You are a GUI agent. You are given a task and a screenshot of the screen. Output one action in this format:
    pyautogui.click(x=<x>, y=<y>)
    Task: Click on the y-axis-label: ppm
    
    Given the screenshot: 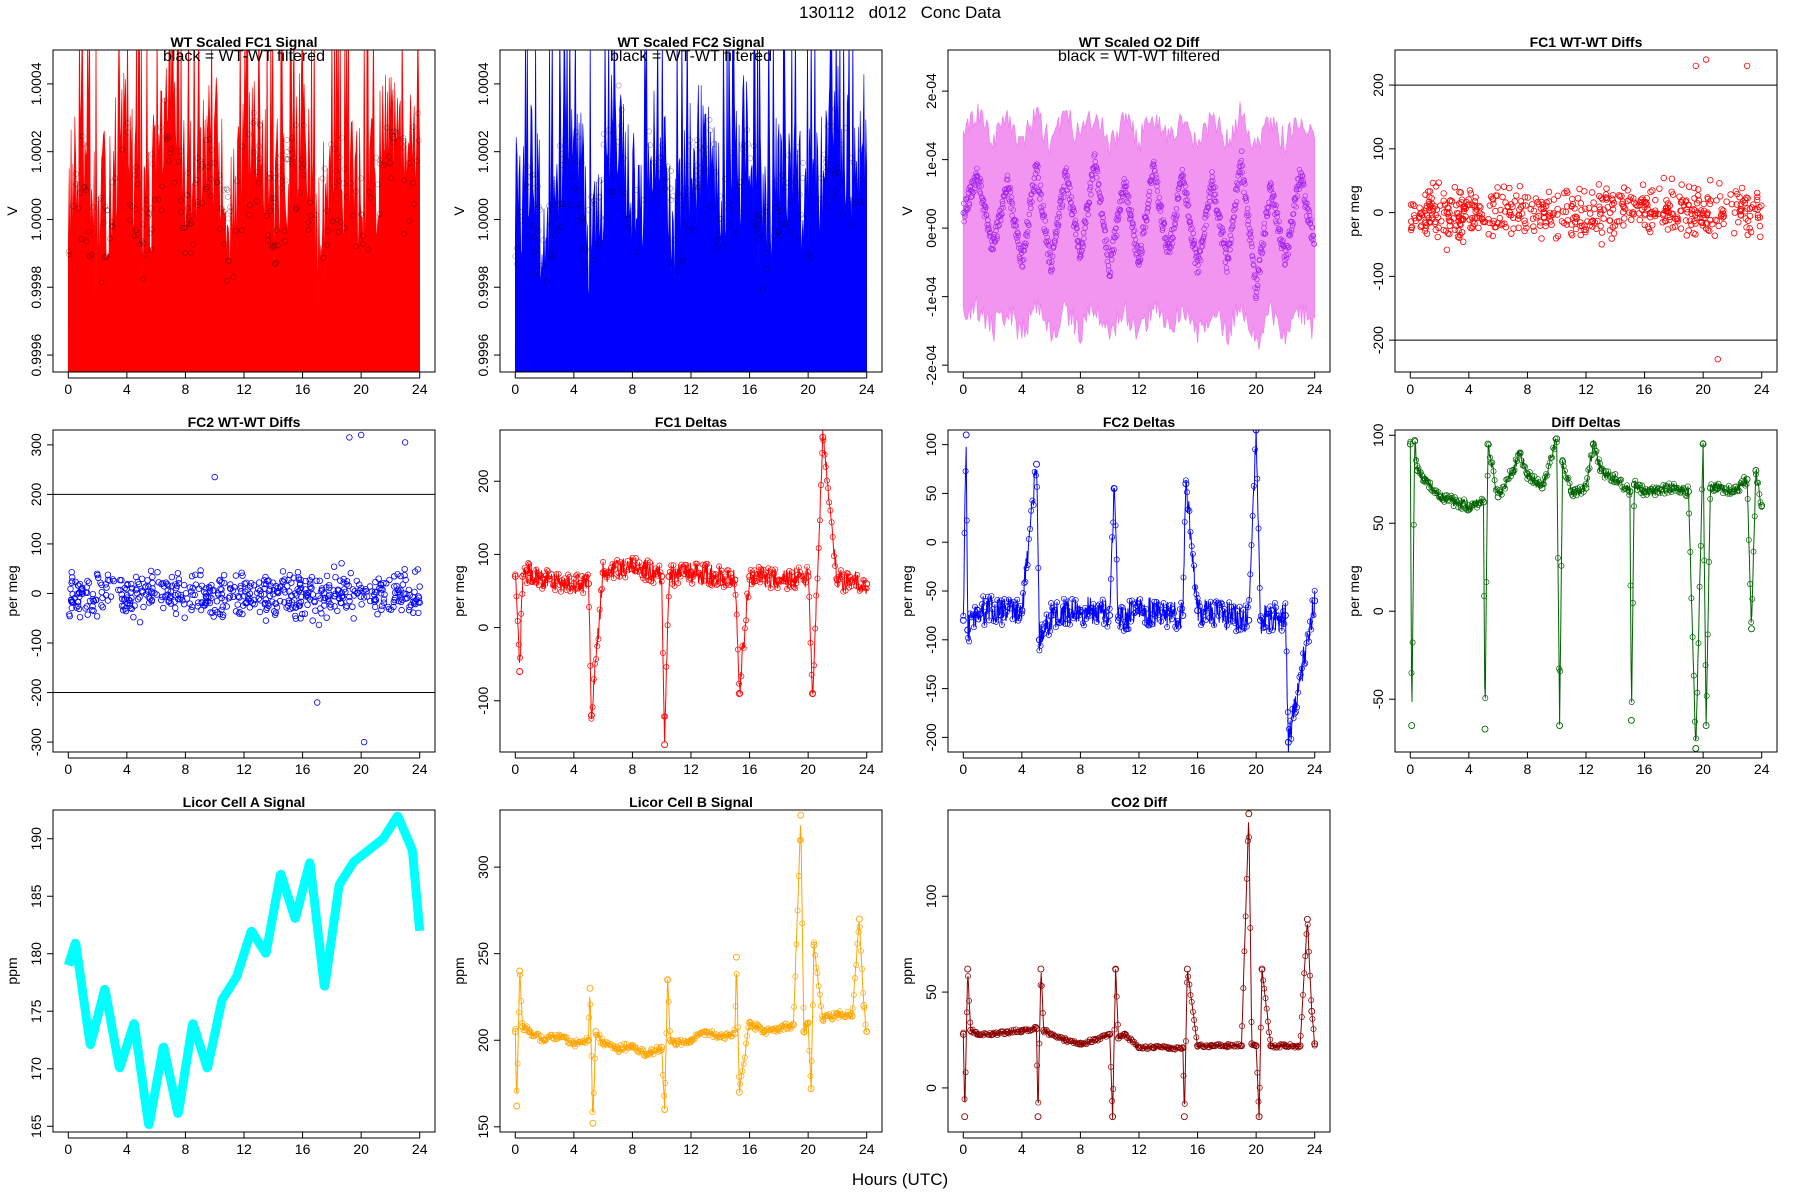 What is the action you would take?
    pyautogui.click(x=12, y=970)
    